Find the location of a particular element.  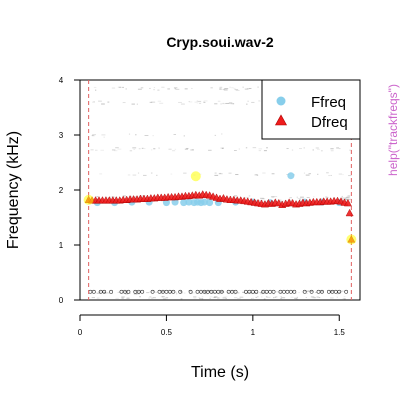

y-axis-label: Frequency (kHz) is located at coordinates (13, 190).